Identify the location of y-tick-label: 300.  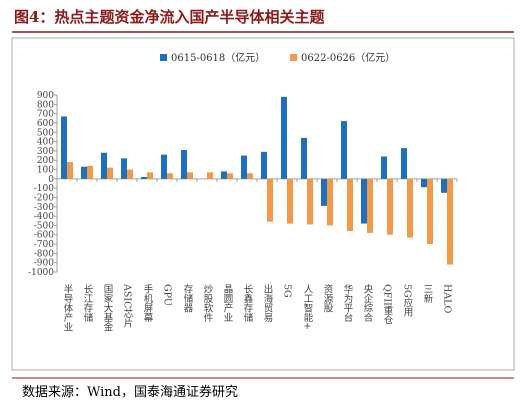
(45, 152).